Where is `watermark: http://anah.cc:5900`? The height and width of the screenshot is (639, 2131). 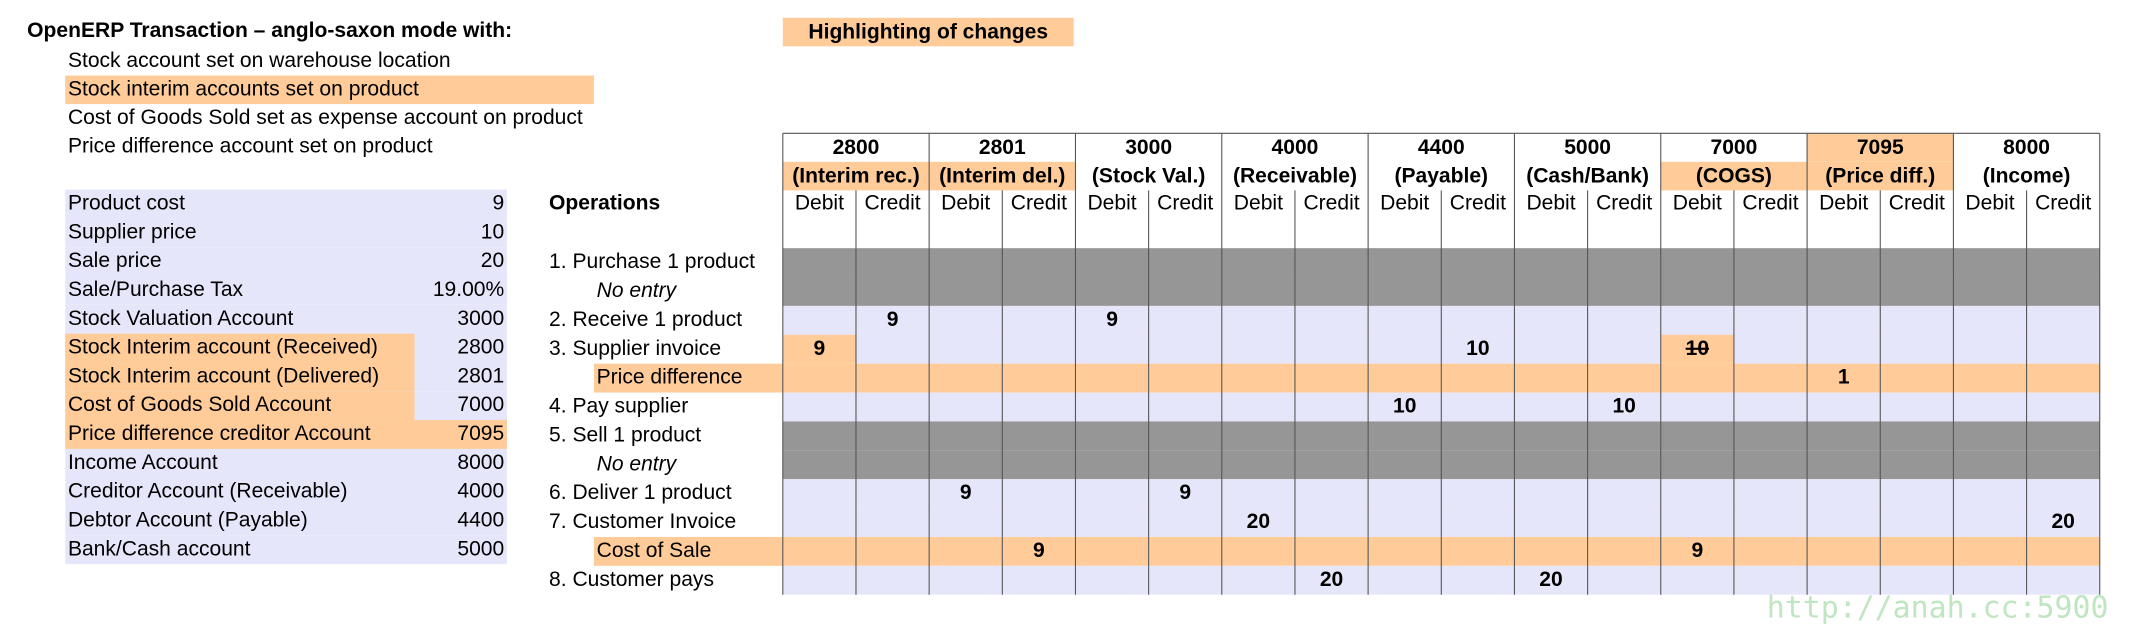
watermark: http://anah.cc:5900 is located at coordinates (1938, 607).